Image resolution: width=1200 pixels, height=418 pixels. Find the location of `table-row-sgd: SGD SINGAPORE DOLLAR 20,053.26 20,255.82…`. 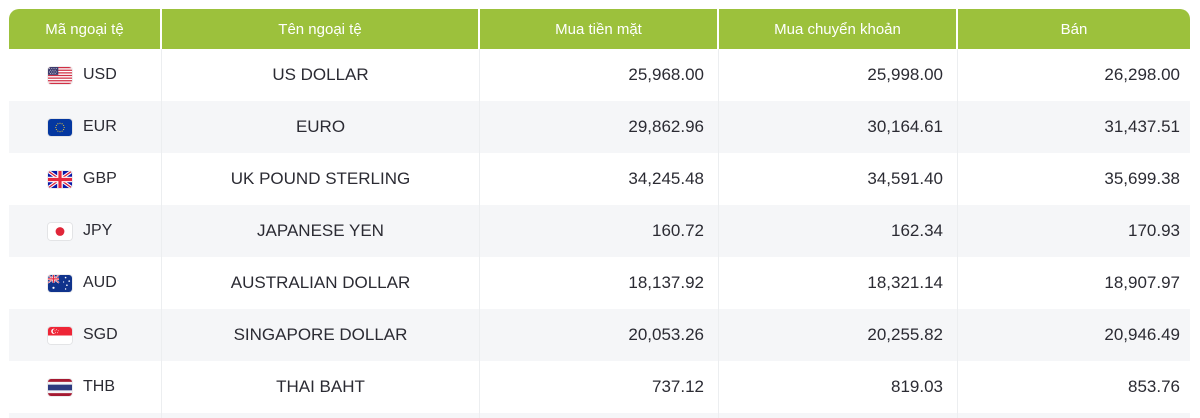

table-row-sgd: SGD SINGAPORE DOLLAR 20,053.26 20,255.82… is located at coordinates (599, 335).